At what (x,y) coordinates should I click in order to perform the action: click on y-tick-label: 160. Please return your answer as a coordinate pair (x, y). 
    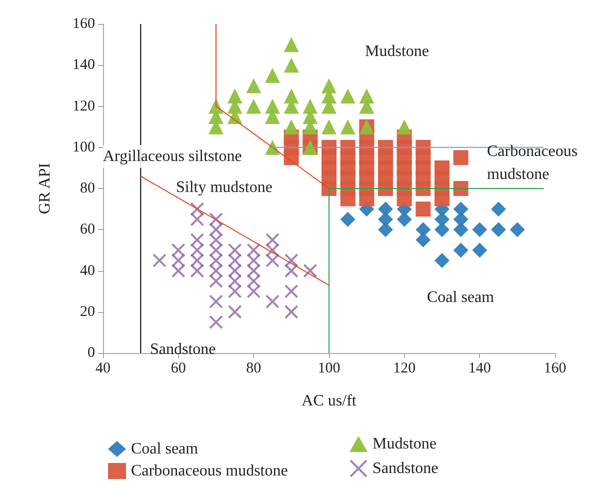
    Looking at the image, I should click on (83, 24).